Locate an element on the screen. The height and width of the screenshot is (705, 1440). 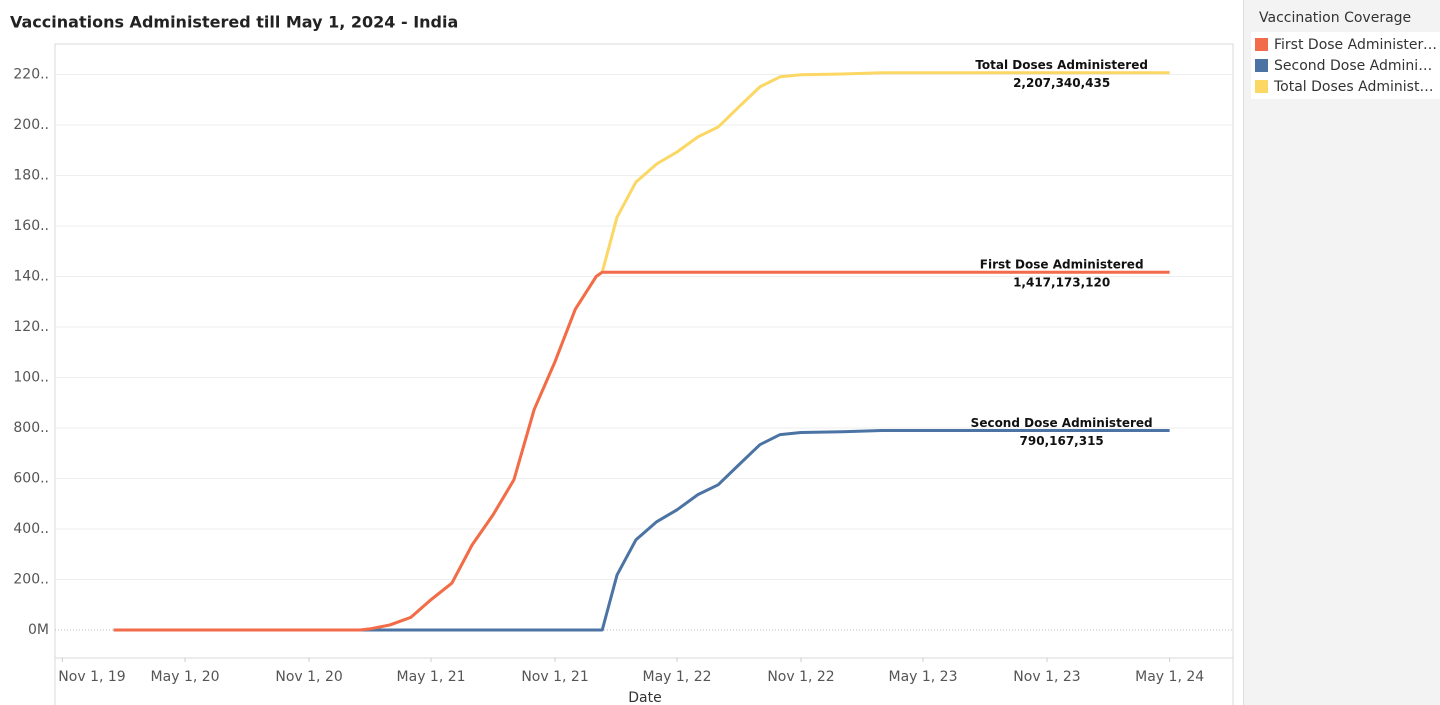
x-tick-label: May 1, 24 is located at coordinates (1169, 677).